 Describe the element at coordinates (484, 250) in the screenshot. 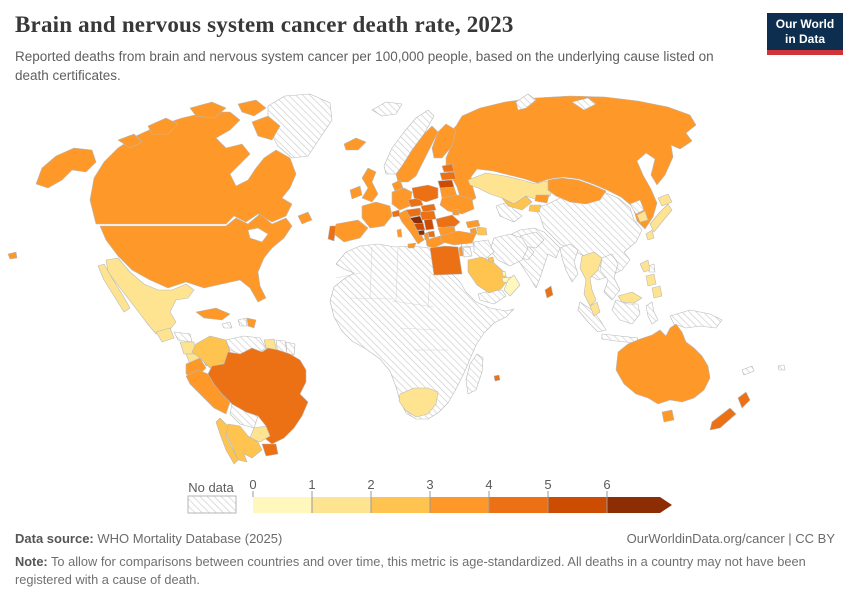

I see `country-iraq` at that location.